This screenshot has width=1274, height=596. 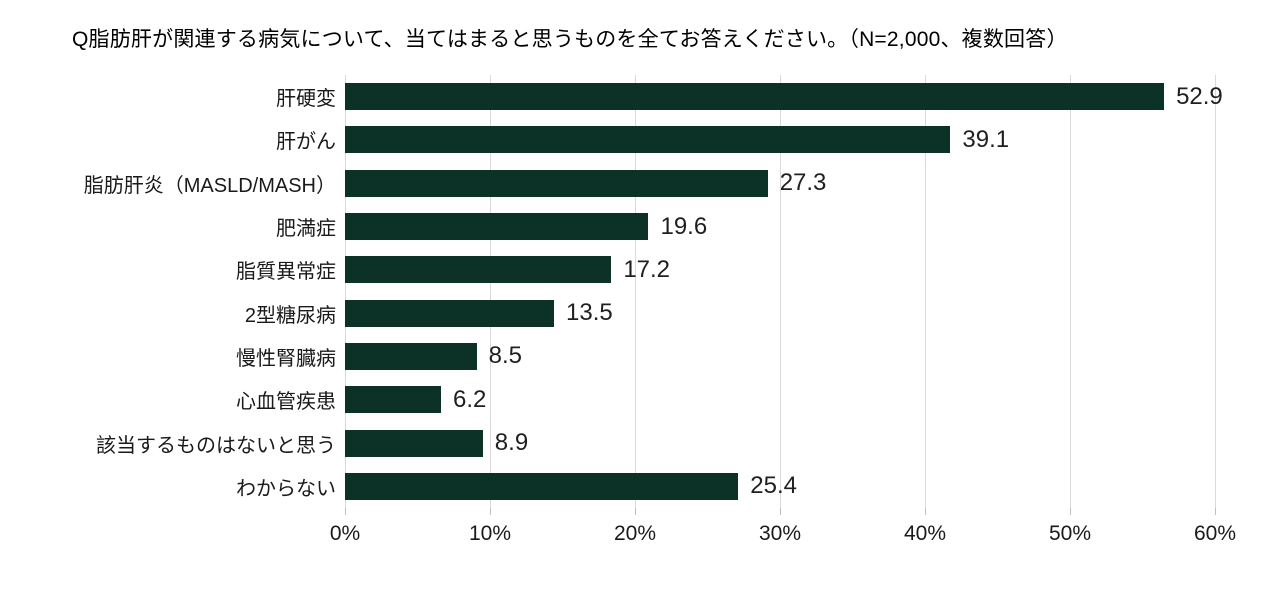 What do you see at coordinates (809, 312) in the screenshot?
I see `bar-track: 13.5` at bounding box center [809, 312].